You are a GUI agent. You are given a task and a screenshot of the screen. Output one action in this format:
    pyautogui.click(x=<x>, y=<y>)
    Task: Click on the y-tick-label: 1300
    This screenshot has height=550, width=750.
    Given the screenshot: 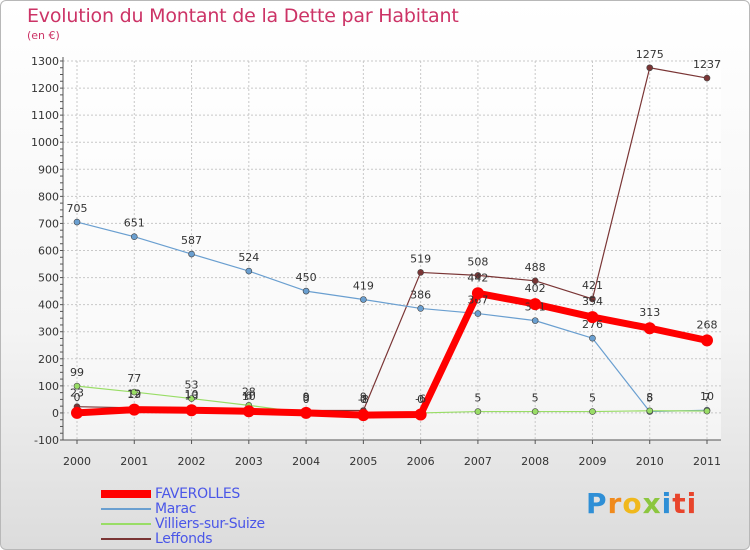 What is the action you would take?
    pyautogui.click(x=45, y=61)
    